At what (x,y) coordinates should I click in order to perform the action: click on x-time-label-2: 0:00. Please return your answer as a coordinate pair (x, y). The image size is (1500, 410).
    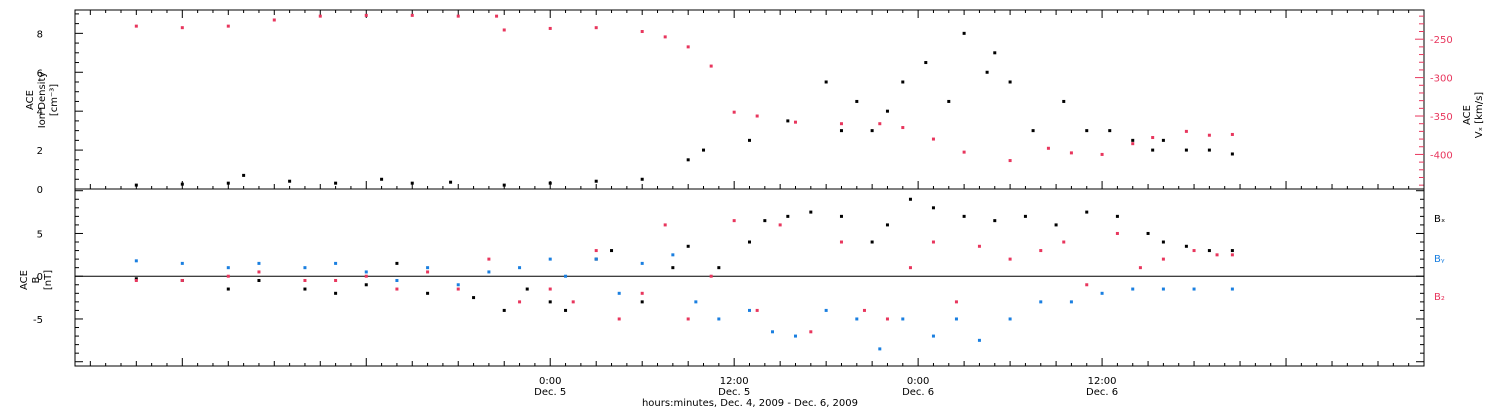
    Looking at the image, I should click on (918, 381).